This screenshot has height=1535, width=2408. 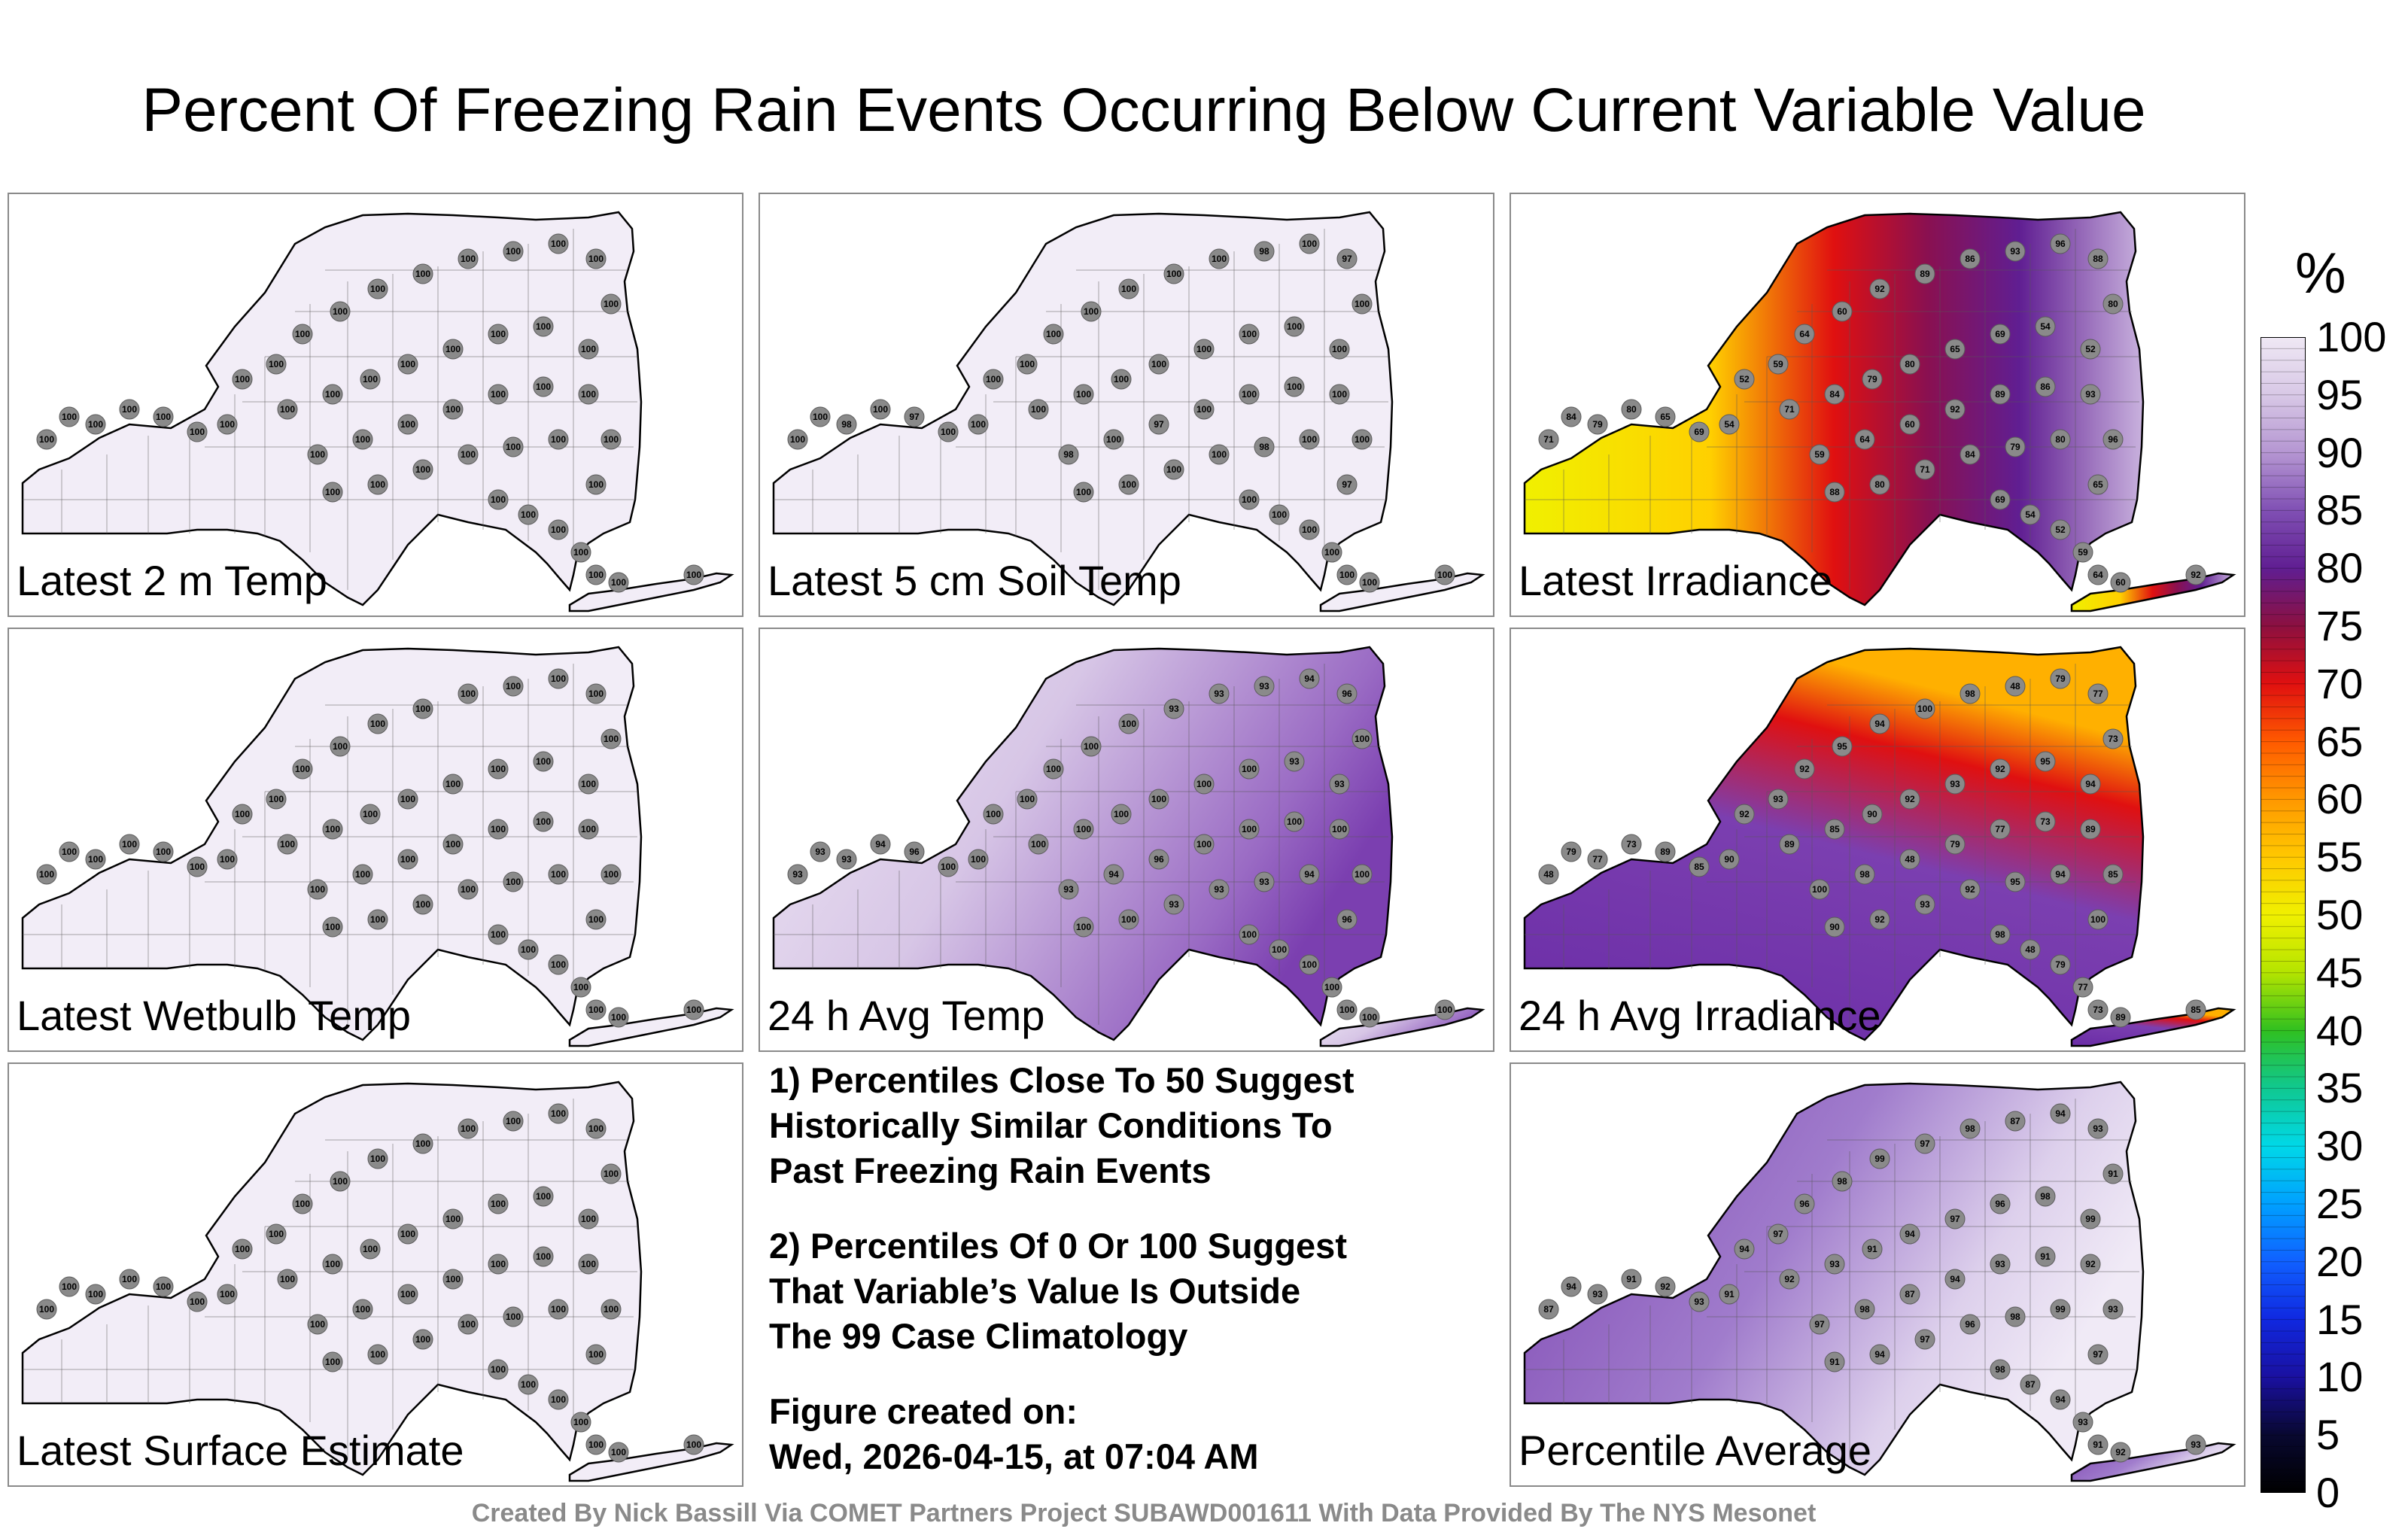 I want to click on station-value: 80, so click(x=1910, y=364).